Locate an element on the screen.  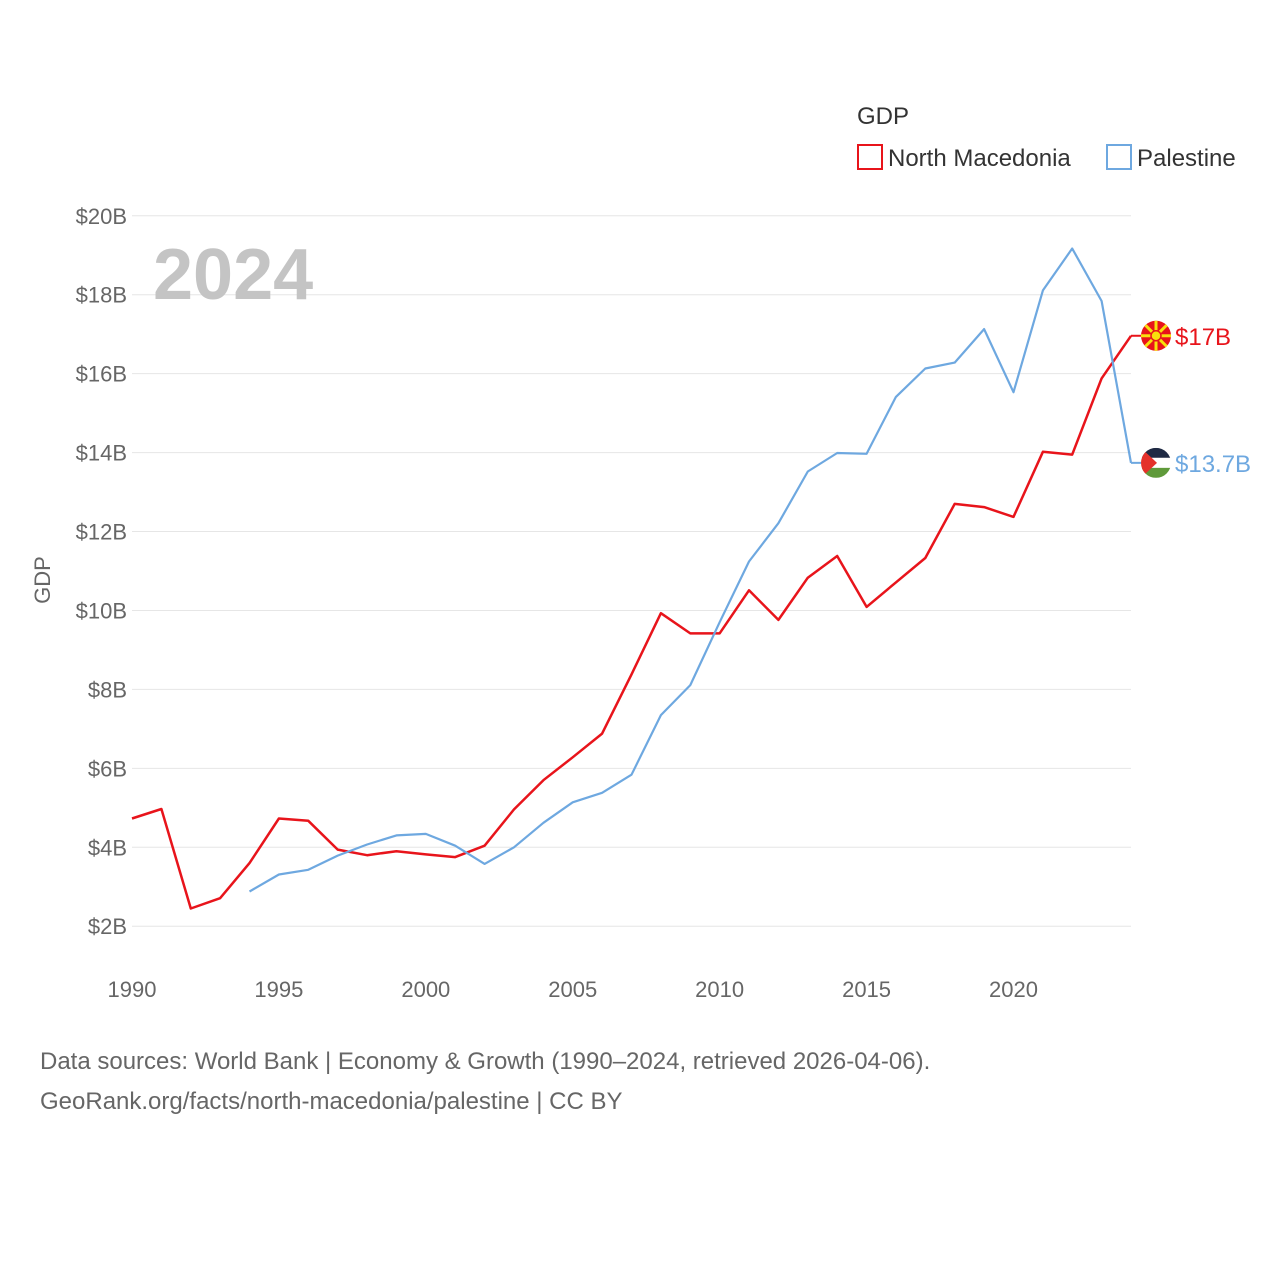
y-tick-label: $6B is located at coordinates (107, 768).